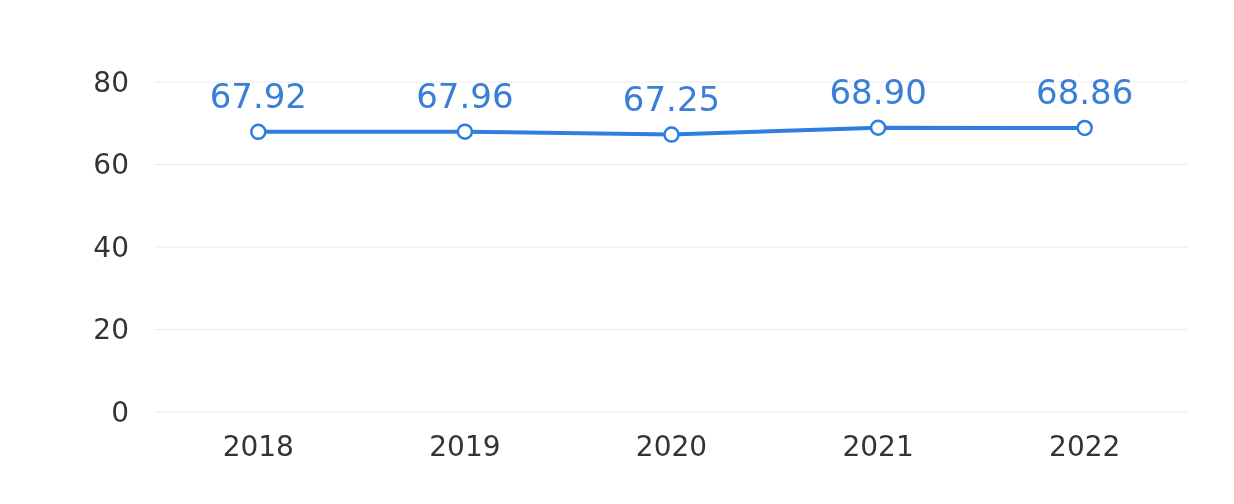 The width and height of the screenshot is (1234, 504). Describe the element at coordinates (120, 412) in the screenshot. I see `y-tick-label: 0` at that location.